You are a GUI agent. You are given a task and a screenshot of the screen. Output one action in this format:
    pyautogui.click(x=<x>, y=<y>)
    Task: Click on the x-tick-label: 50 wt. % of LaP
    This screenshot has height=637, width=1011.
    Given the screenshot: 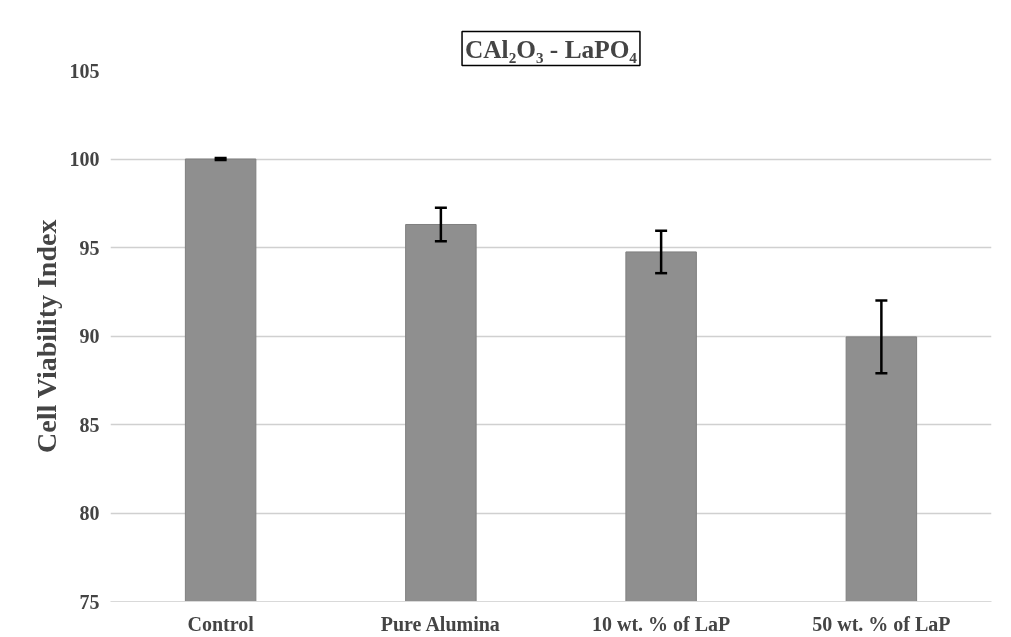 What is the action you would take?
    pyautogui.click(x=881, y=623)
    